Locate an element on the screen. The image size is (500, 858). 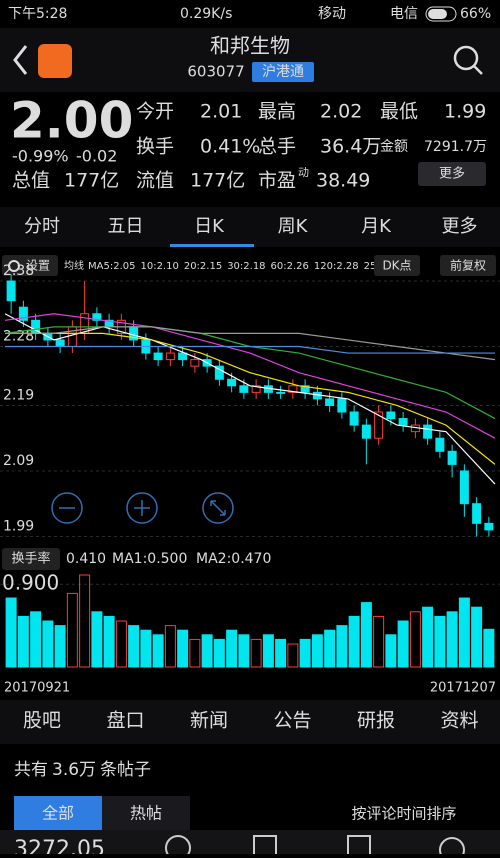
field-label: 总值 is located at coordinates (31, 181).